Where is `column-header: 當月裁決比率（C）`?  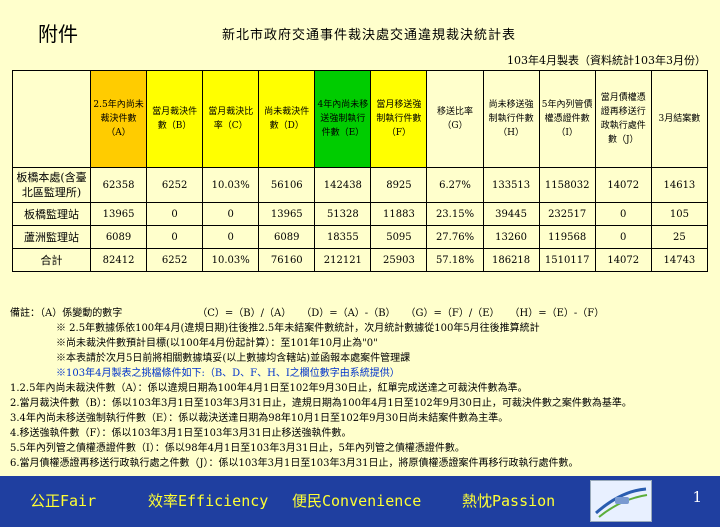 column-header: 當月裁決比率（C） is located at coordinates (231, 119).